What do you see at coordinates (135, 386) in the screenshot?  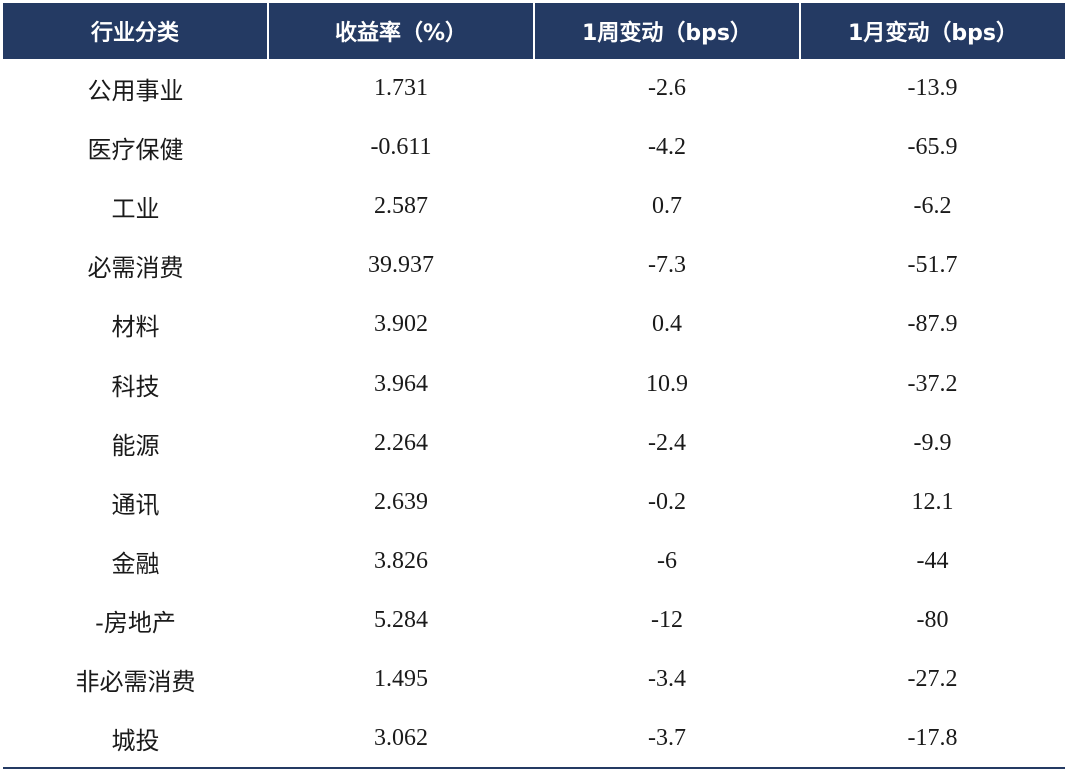 I see `cell-sector: 科技` at bounding box center [135, 386].